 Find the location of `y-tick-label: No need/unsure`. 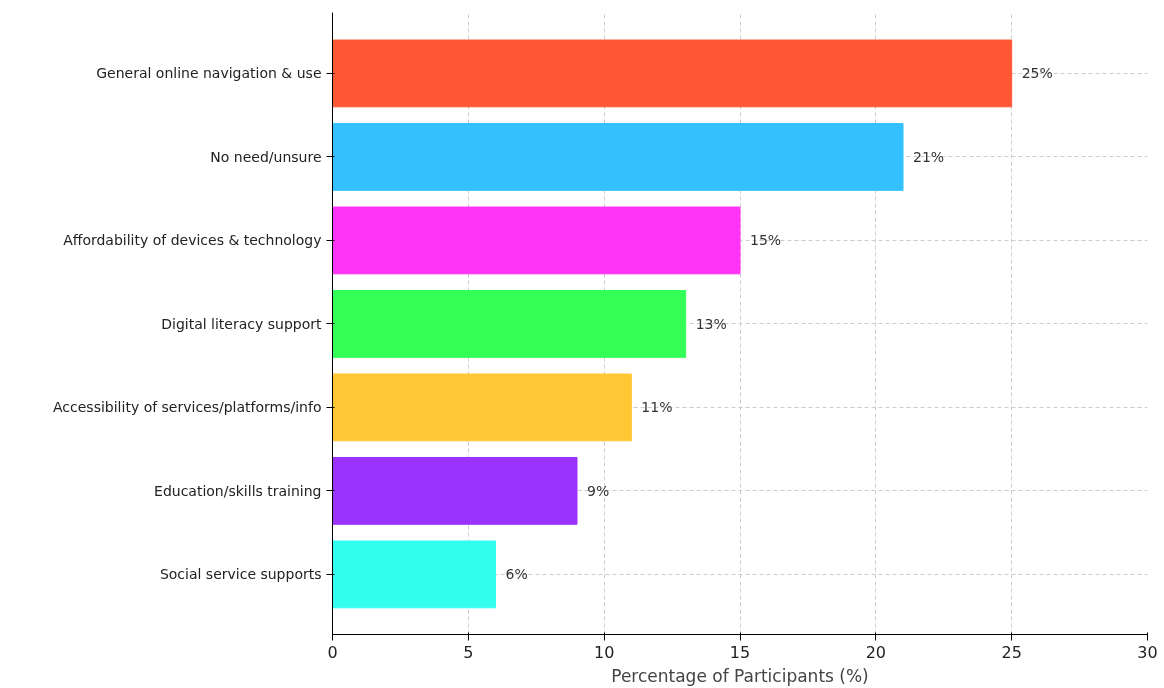

y-tick-label: No need/unsure is located at coordinates (266, 156).